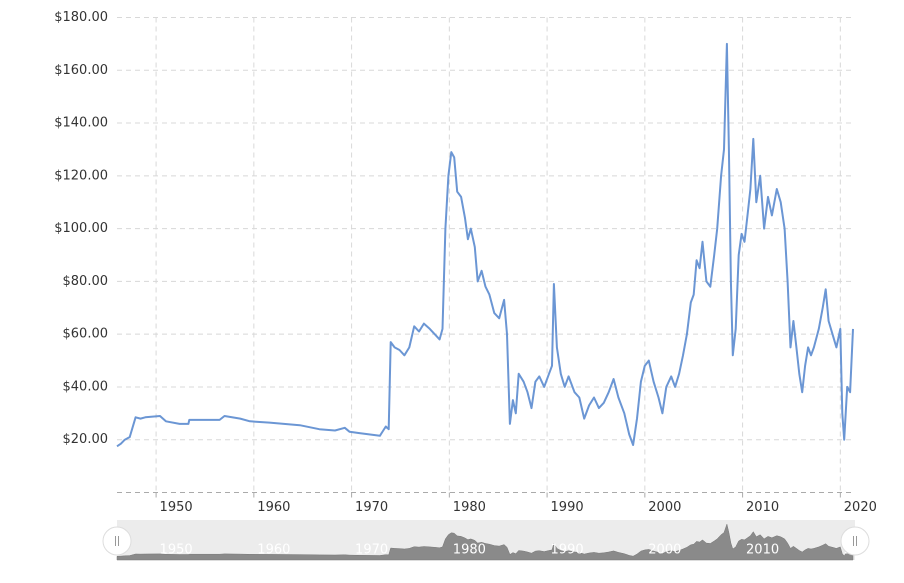 The width and height of the screenshot is (904, 583). Describe the element at coordinates (664, 507) in the screenshot. I see `x-tick-label: 2000` at that location.